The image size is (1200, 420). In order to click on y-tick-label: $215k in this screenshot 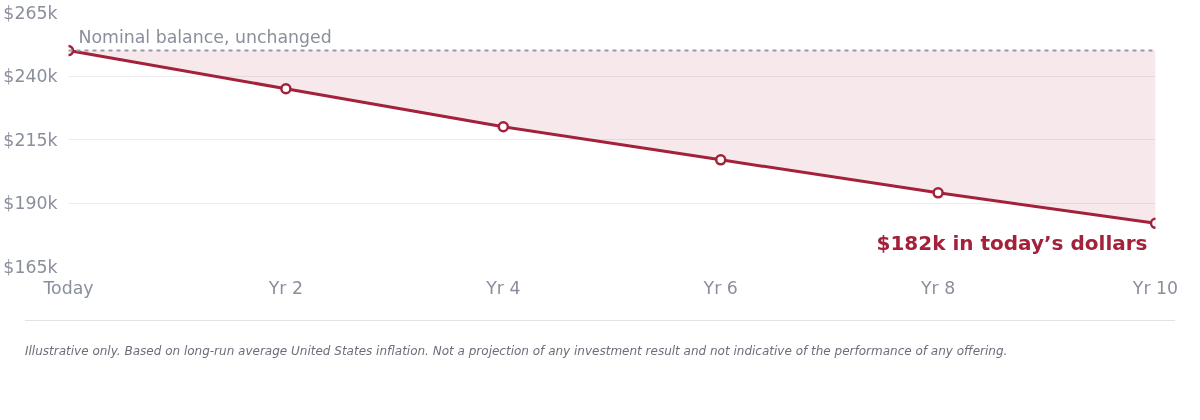, I will do `click(30, 139)`.